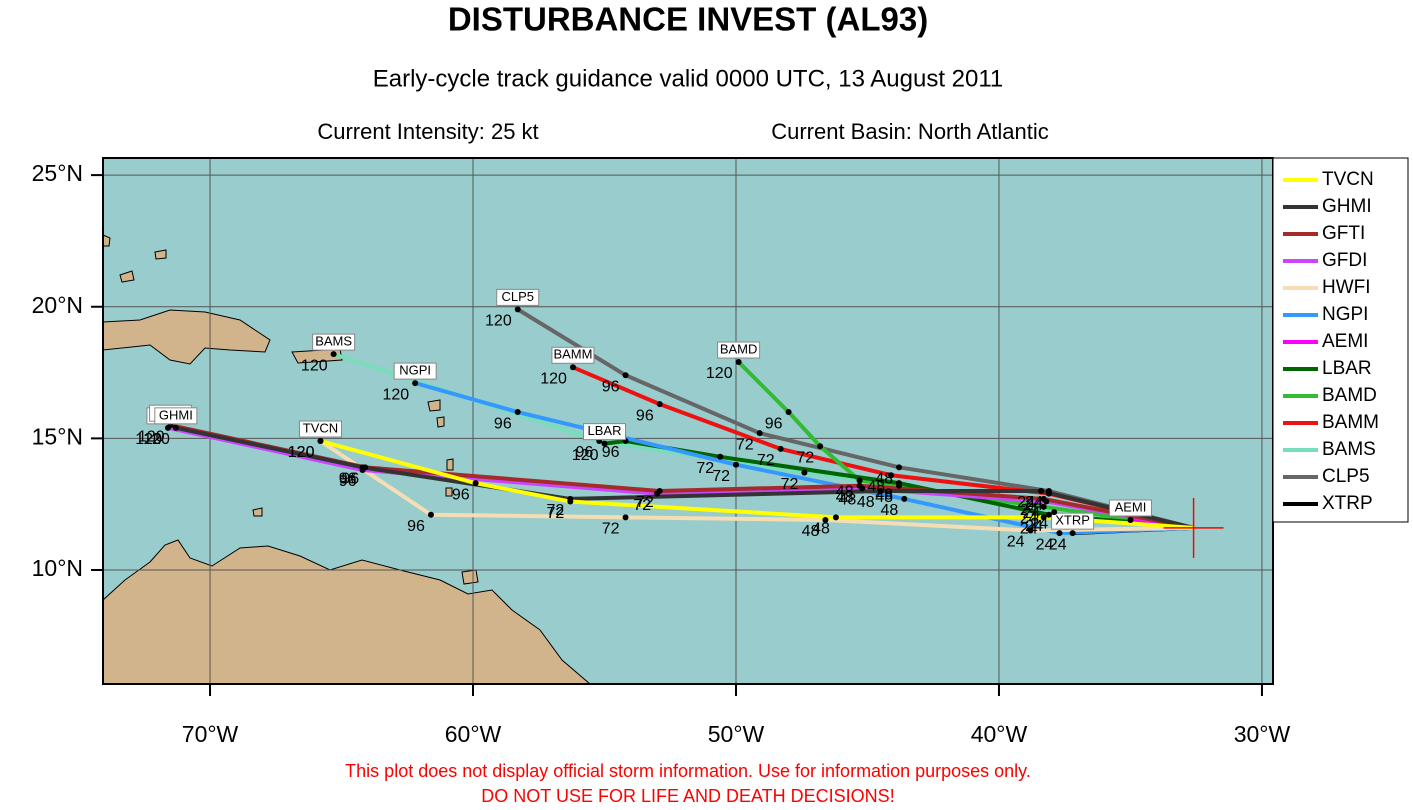  What do you see at coordinates (1349, 449) in the screenshot?
I see `legend-label: BAMS` at bounding box center [1349, 449].